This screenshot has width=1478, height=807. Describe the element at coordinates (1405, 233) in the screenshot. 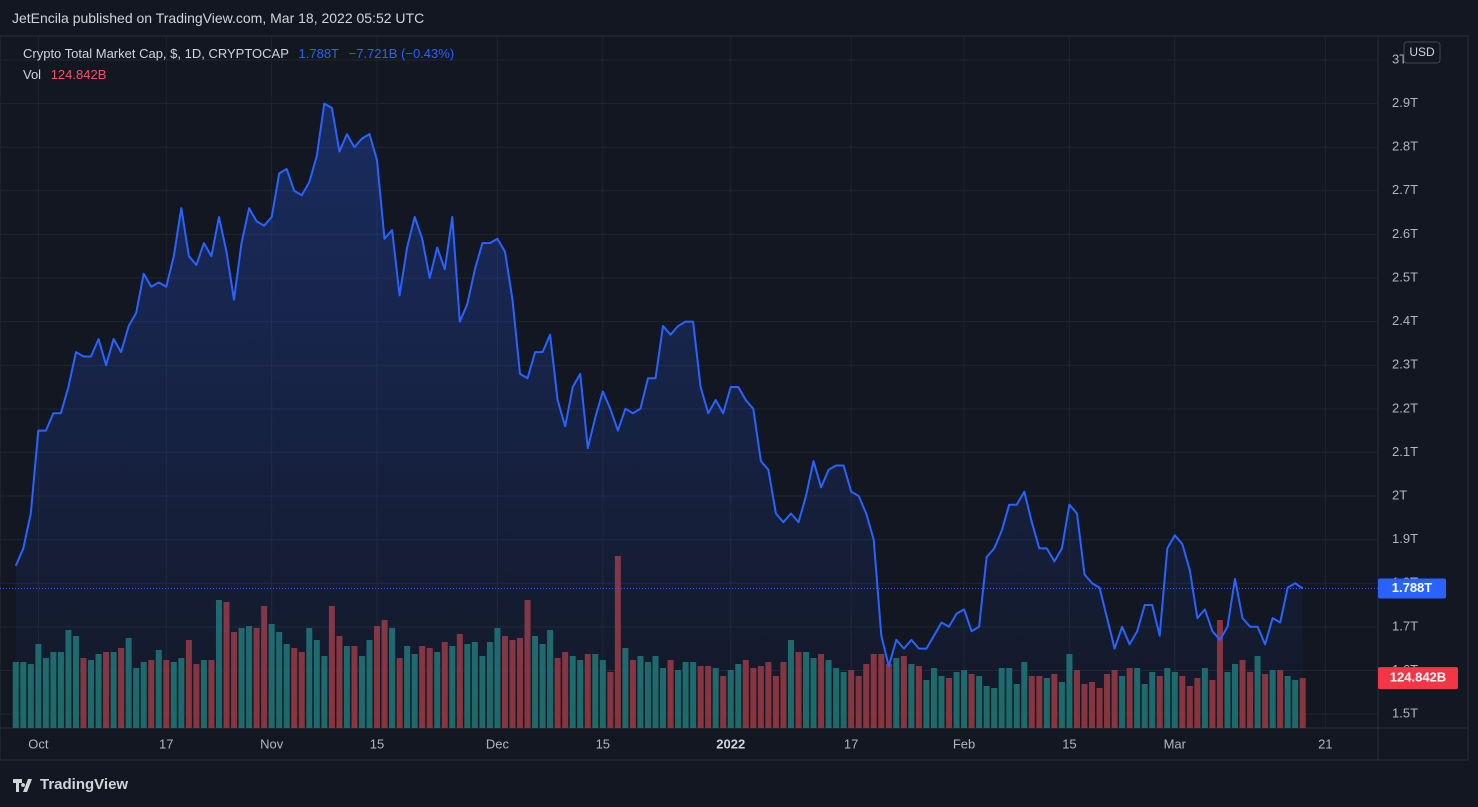

I see `y-tick-label: 2.6T` at that location.